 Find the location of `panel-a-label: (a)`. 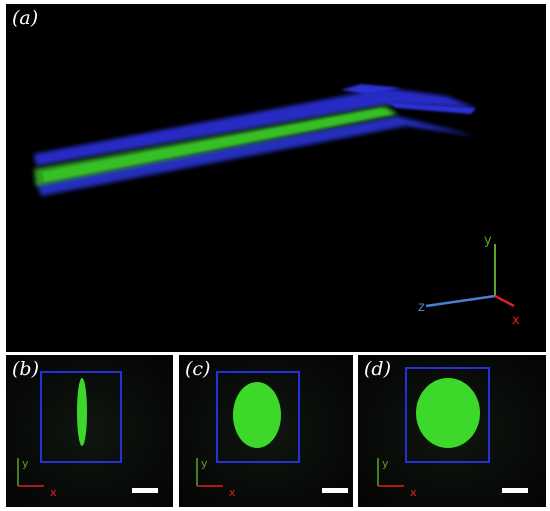

panel-a-label: (a) is located at coordinates (25, 18).